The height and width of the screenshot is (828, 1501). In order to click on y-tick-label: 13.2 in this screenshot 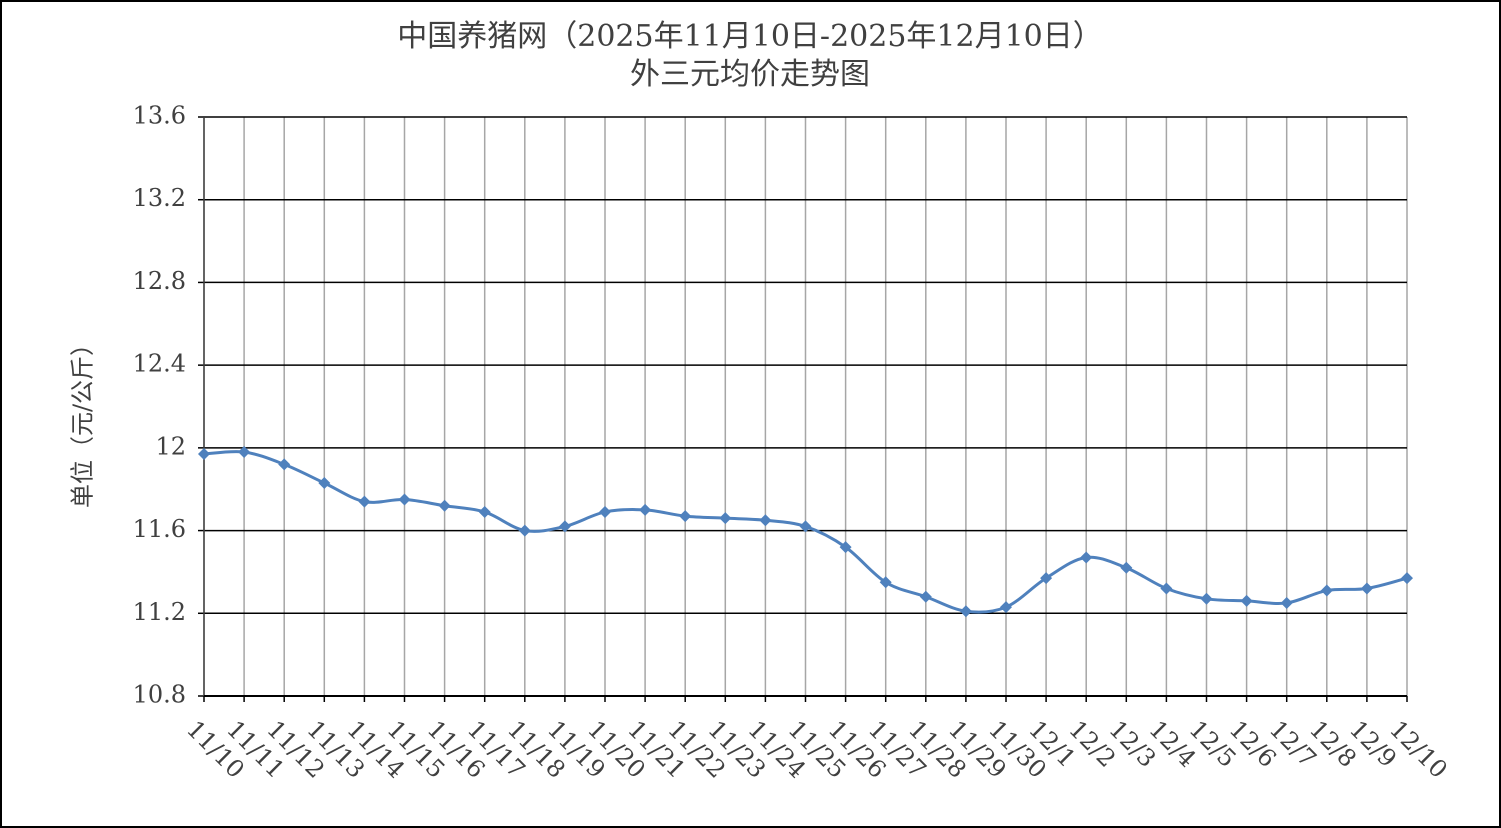, I will do `click(159, 198)`.